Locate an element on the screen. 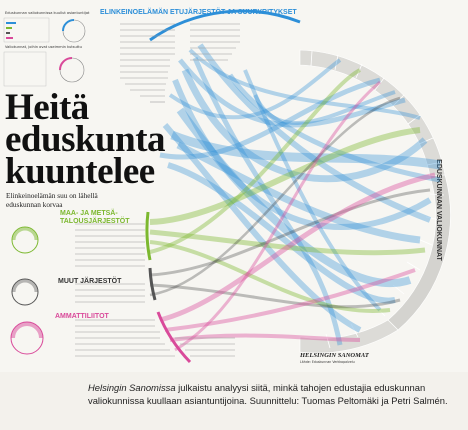  other-wheel is located at coordinates (25, 292).